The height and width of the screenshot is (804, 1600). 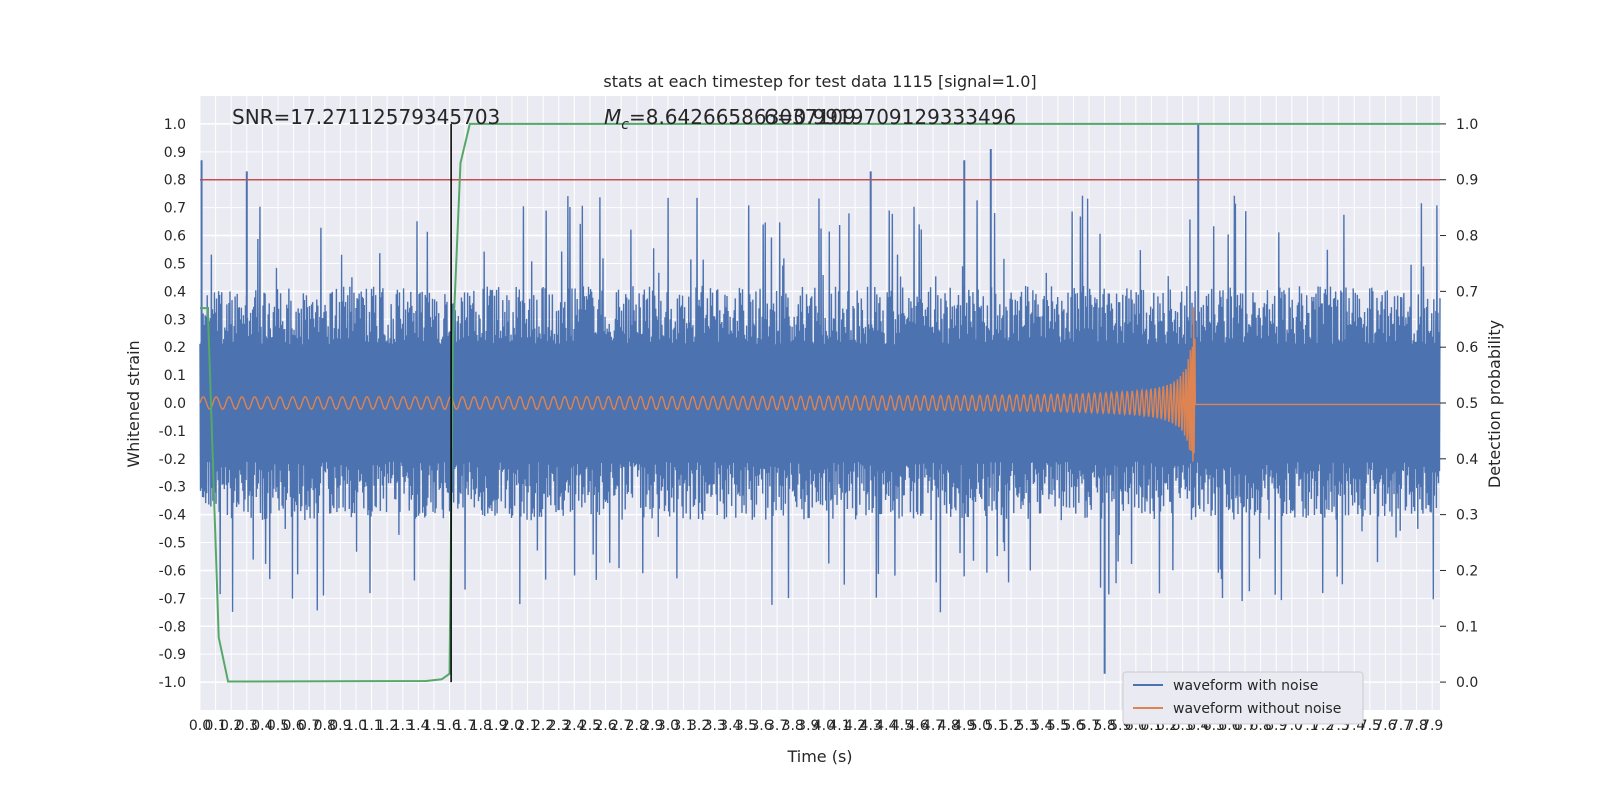 What do you see at coordinates (175, 209) in the screenshot?
I see `y-tick-label-left: 0.7` at bounding box center [175, 209].